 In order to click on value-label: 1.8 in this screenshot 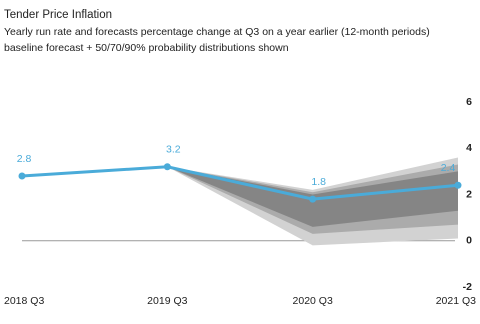, I will do `click(318, 182)`.